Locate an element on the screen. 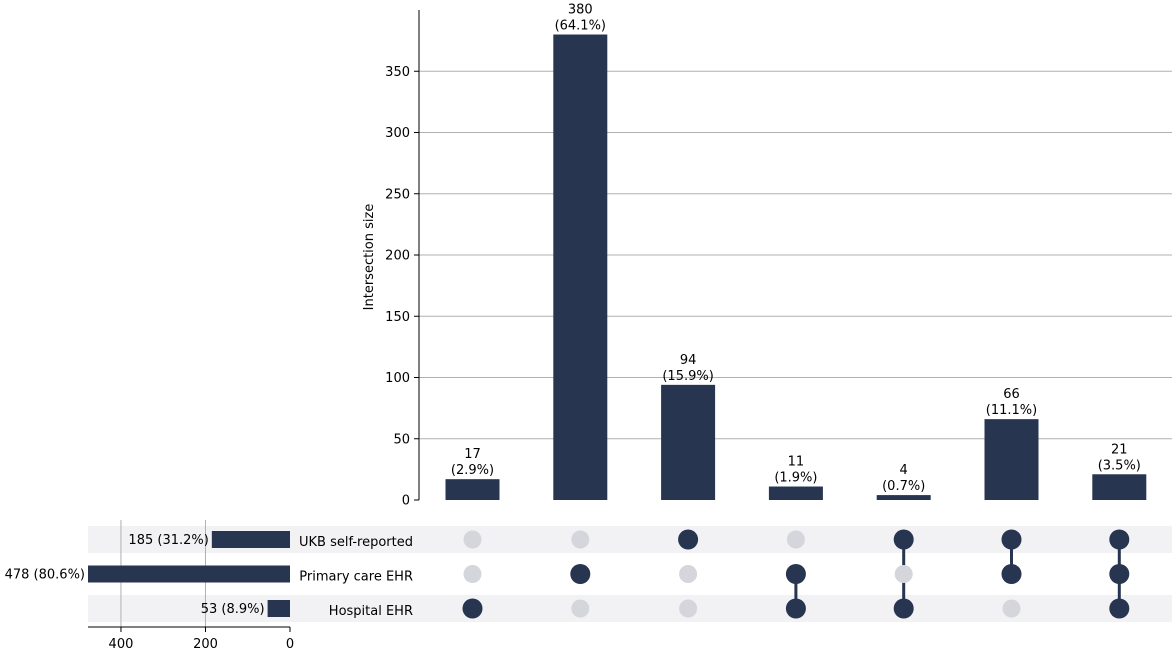 Image resolution: width=1172 pixels, height=651 pixels. bar-percent-label: (1.9%) is located at coordinates (795, 478).